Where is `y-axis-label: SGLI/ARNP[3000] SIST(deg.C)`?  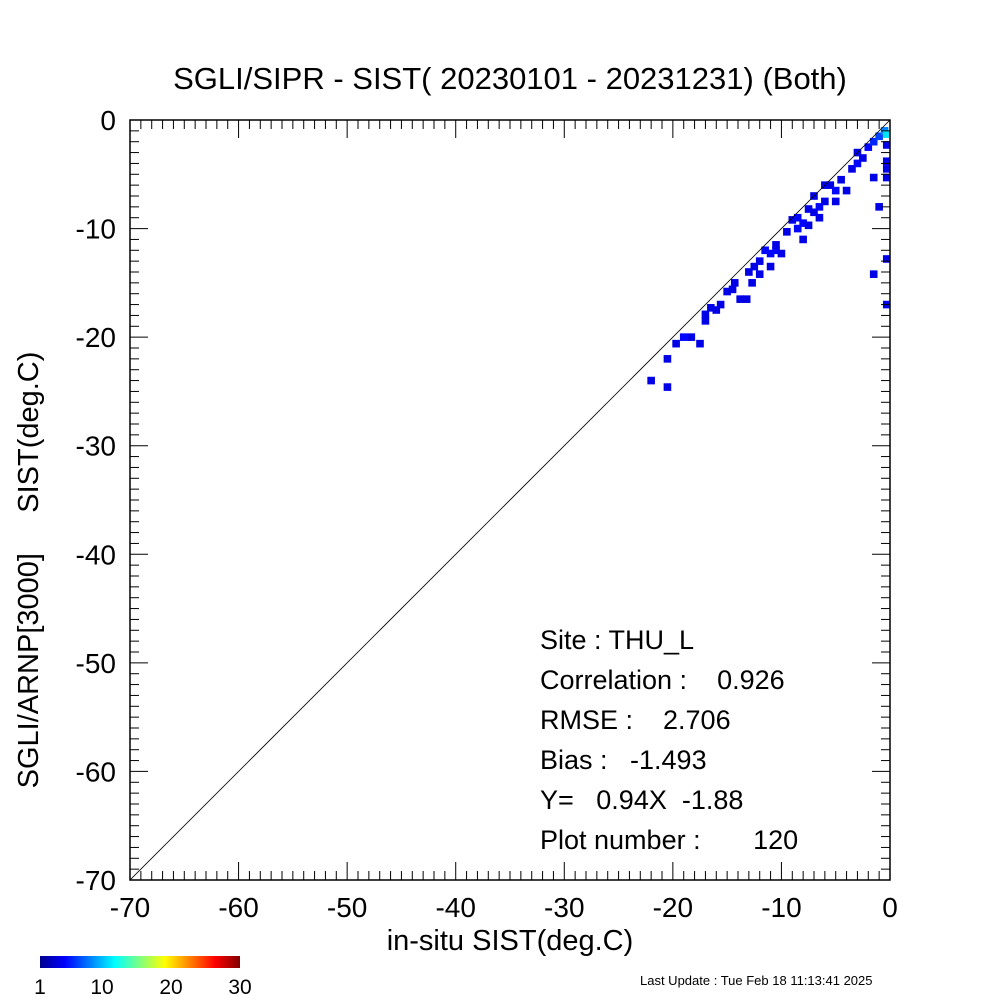
y-axis-label: SGLI/ARNP[3000] SIST(deg.C) is located at coordinates (29, 570).